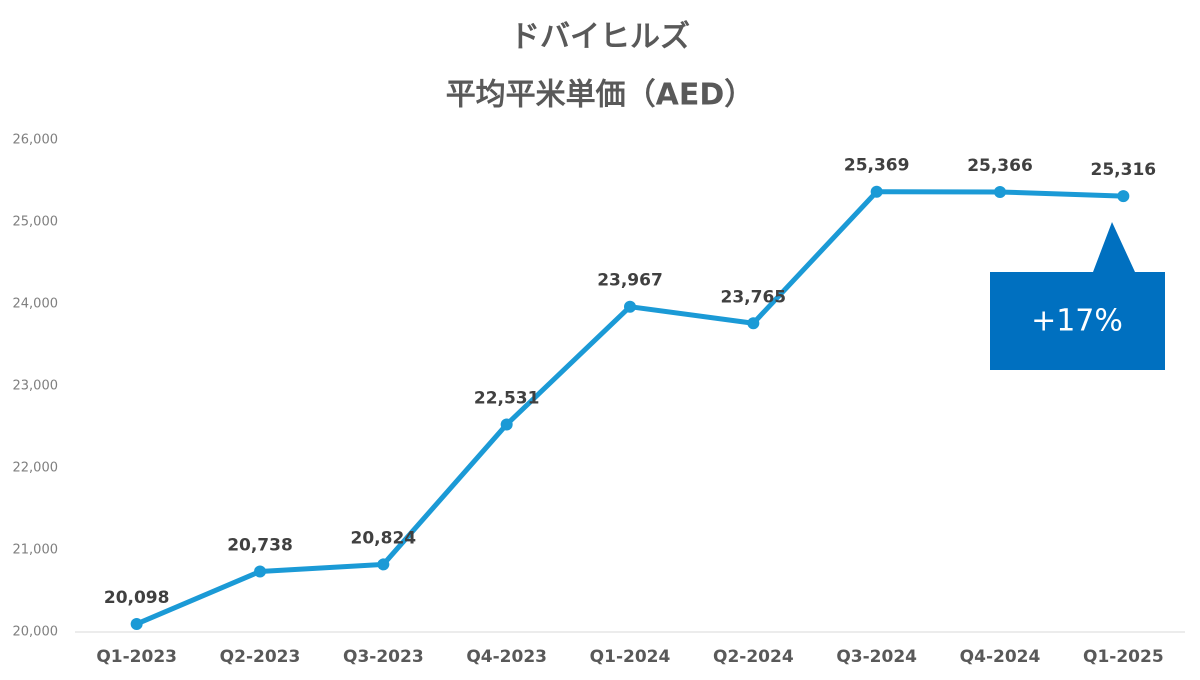 This screenshot has width=1200, height=680. What do you see at coordinates (260, 545) in the screenshot?
I see `data-label: 20,738` at bounding box center [260, 545].